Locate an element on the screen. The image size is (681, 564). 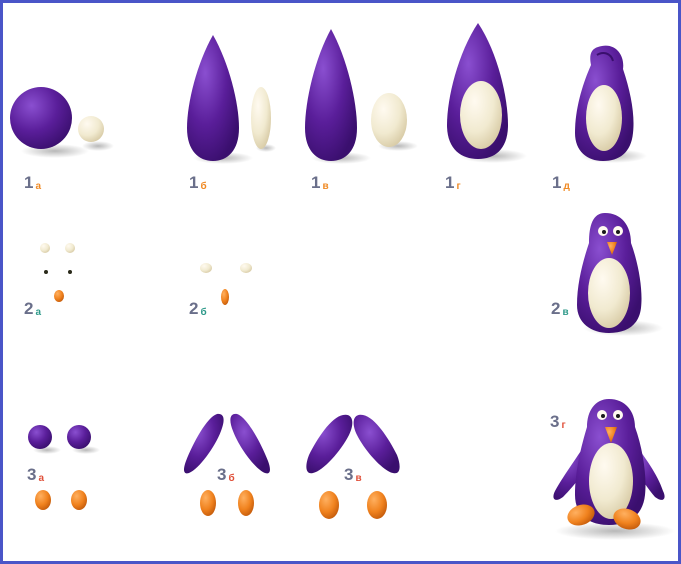
step-2b-pieces is located at coordinates (226, 284).